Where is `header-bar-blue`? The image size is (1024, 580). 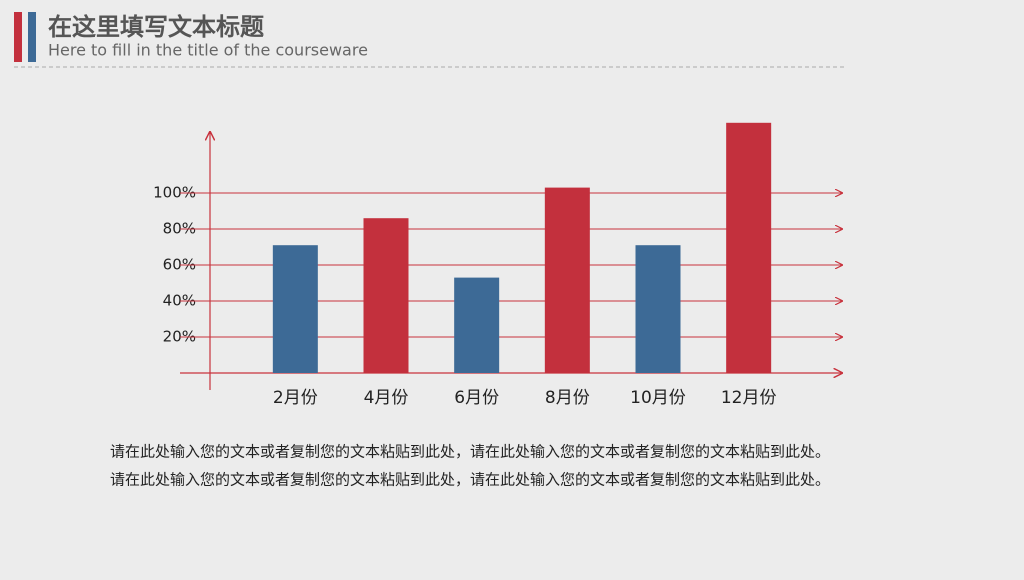 header-bar-blue is located at coordinates (32, 37).